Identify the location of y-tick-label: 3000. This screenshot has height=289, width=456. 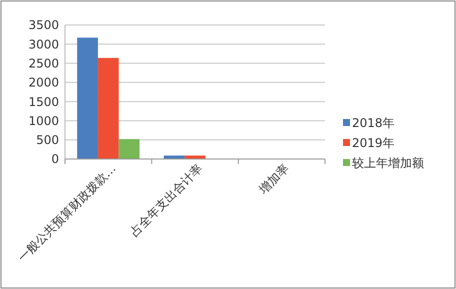
(43, 44).